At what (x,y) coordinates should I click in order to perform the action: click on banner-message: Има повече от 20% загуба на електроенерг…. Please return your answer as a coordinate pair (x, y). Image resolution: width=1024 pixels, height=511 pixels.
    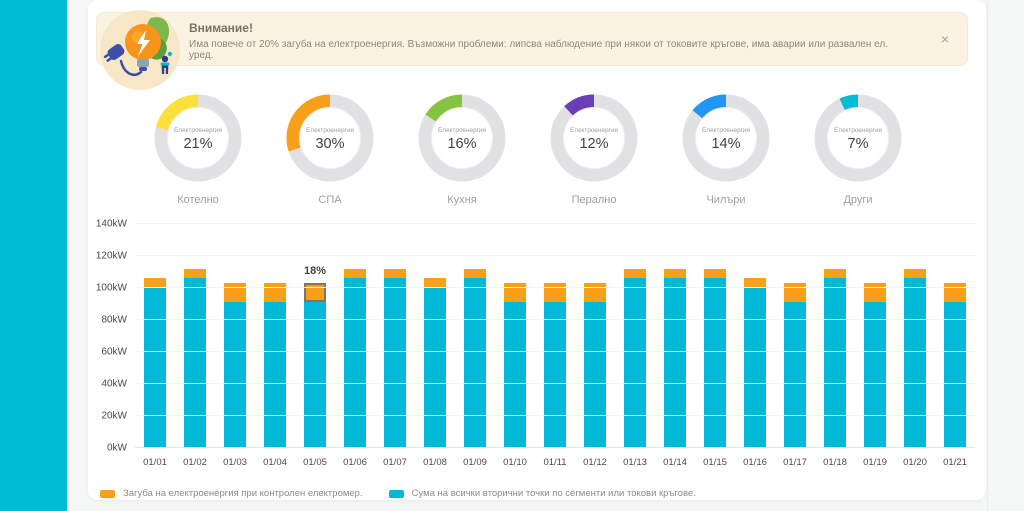
    Looking at the image, I should click on (539, 50).